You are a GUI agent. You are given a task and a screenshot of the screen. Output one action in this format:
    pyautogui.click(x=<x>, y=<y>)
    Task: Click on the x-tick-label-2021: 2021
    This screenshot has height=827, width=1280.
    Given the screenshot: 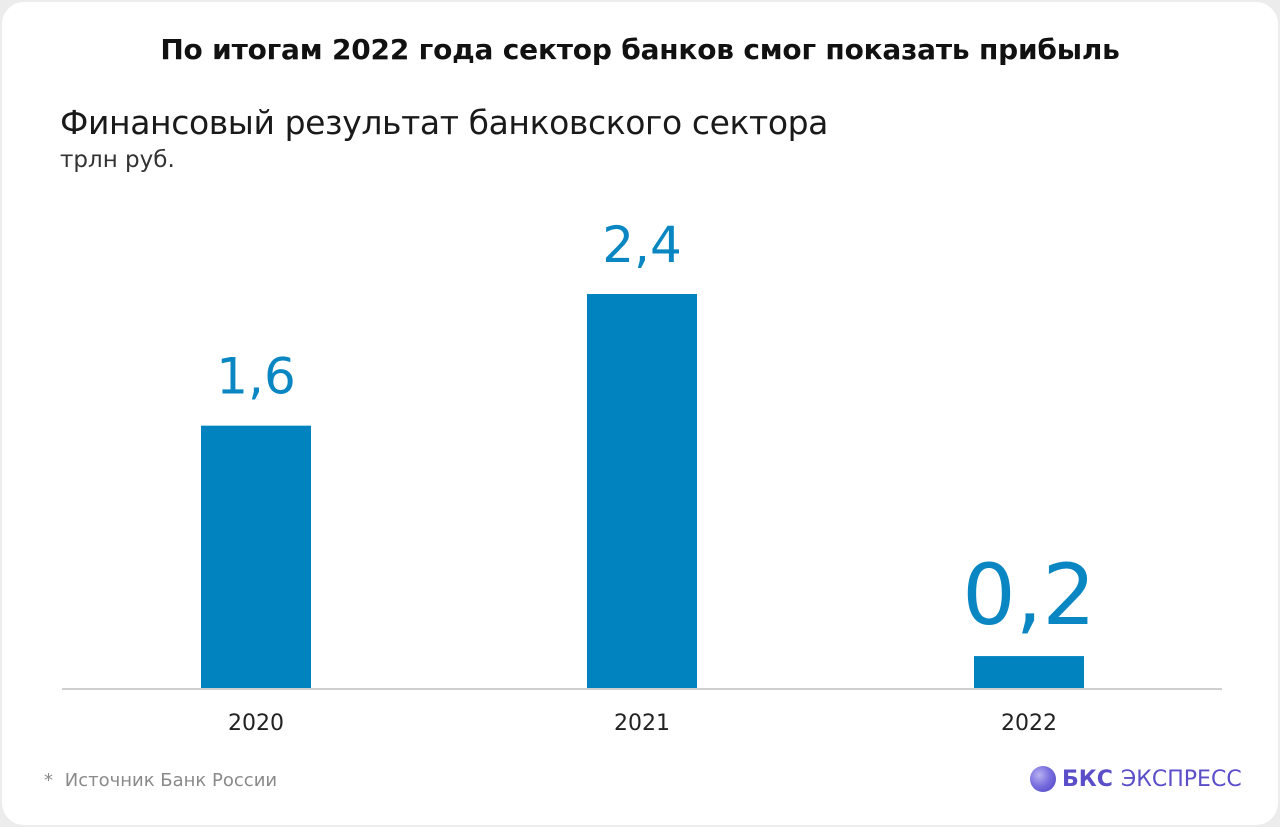 What is the action you would take?
    pyautogui.click(x=642, y=723)
    